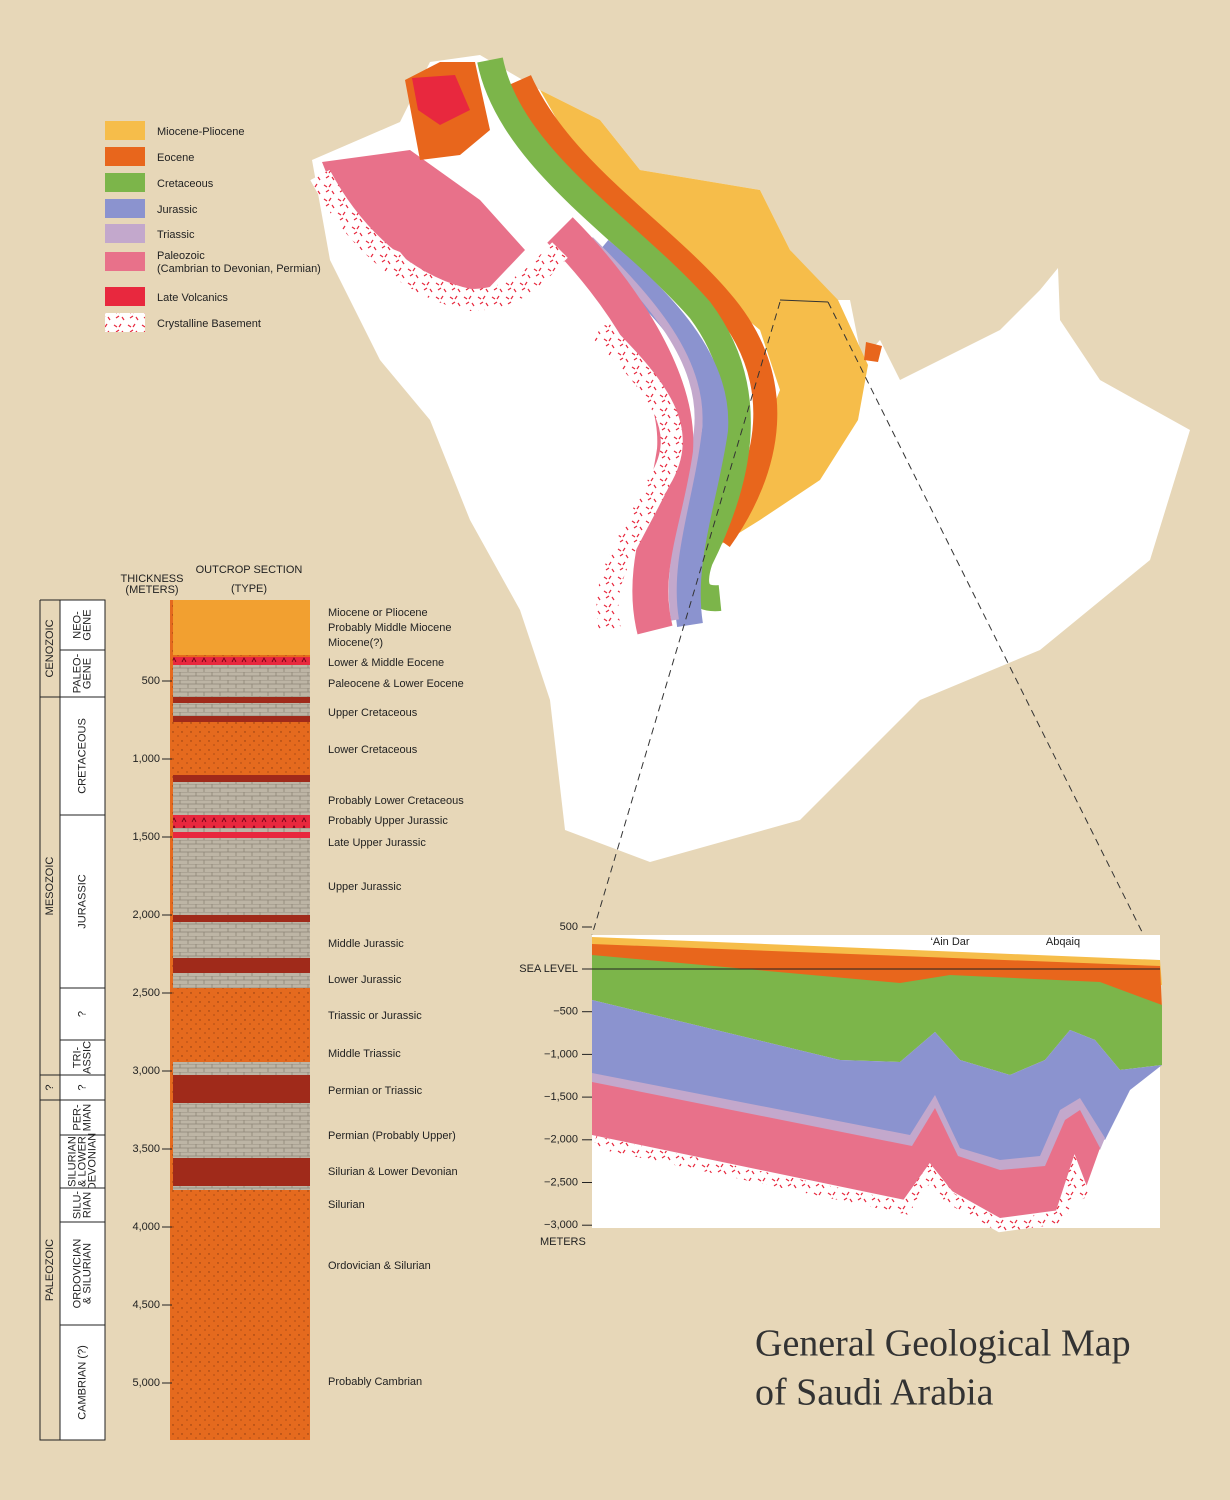 The image size is (1230, 1500). Describe the element at coordinates (949, 942) in the screenshot. I see `place-label: ‘Ain Dar` at that location.